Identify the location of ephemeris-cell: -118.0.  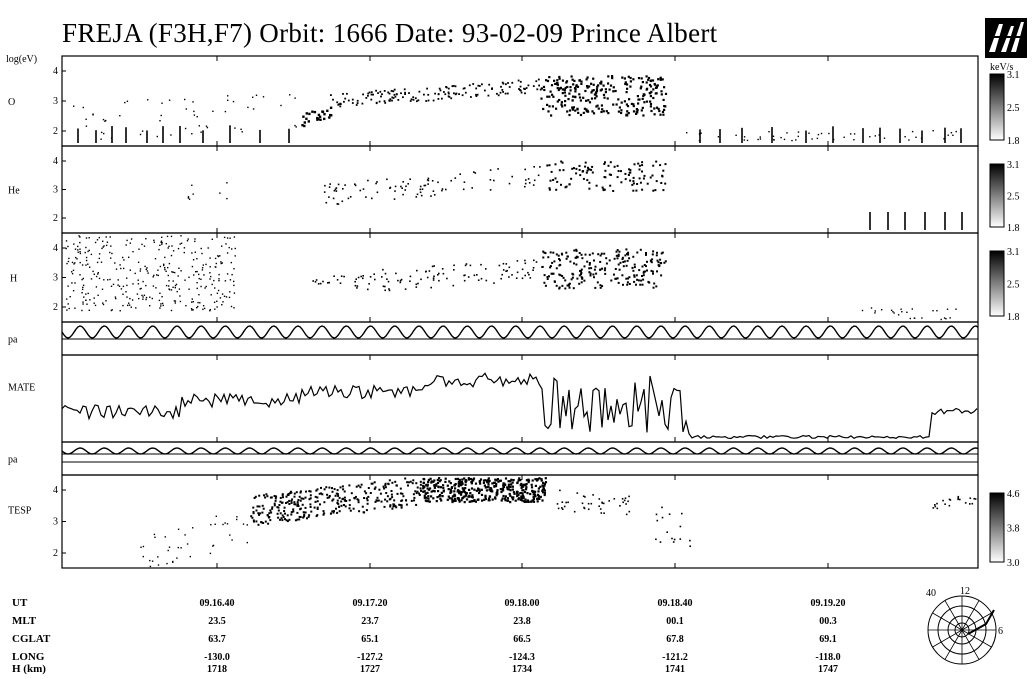
(827, 657).